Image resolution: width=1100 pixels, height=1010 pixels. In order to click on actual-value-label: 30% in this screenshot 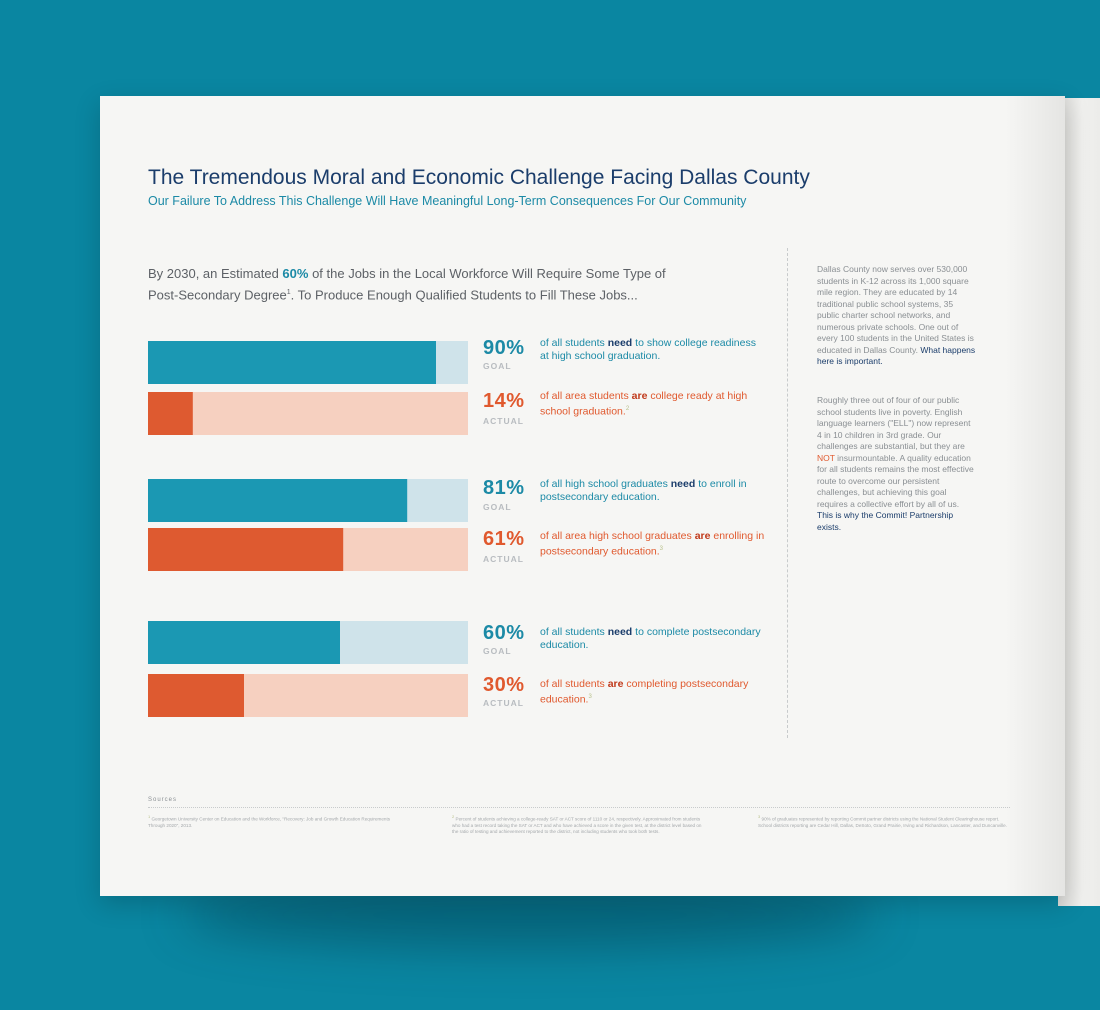, I will do `click(504, 685)`.